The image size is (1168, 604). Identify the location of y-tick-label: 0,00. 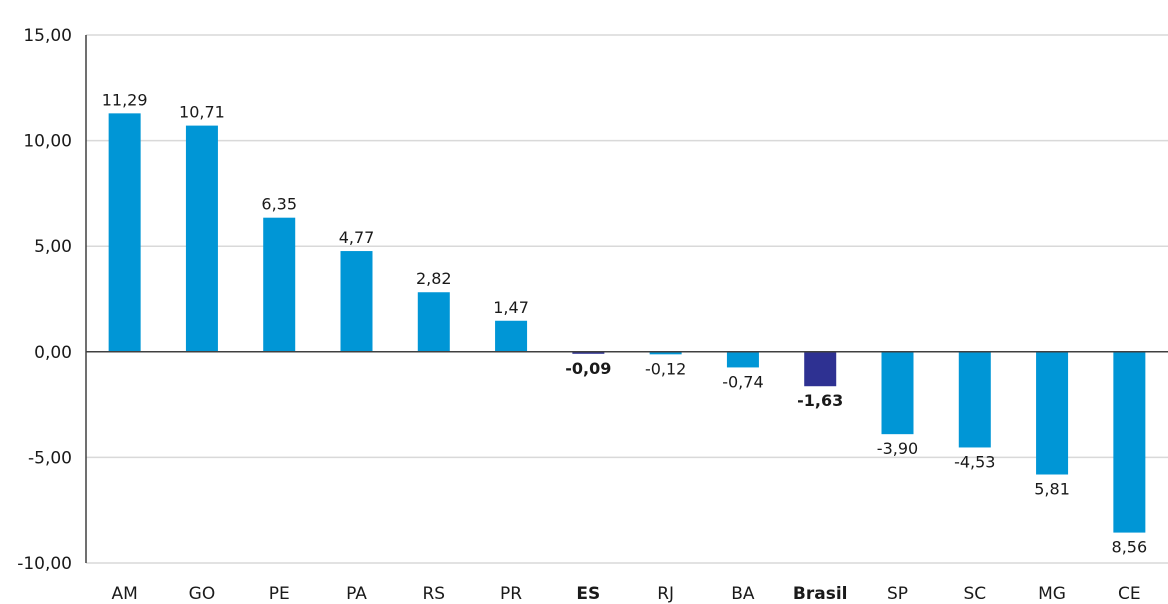
(53, 353).